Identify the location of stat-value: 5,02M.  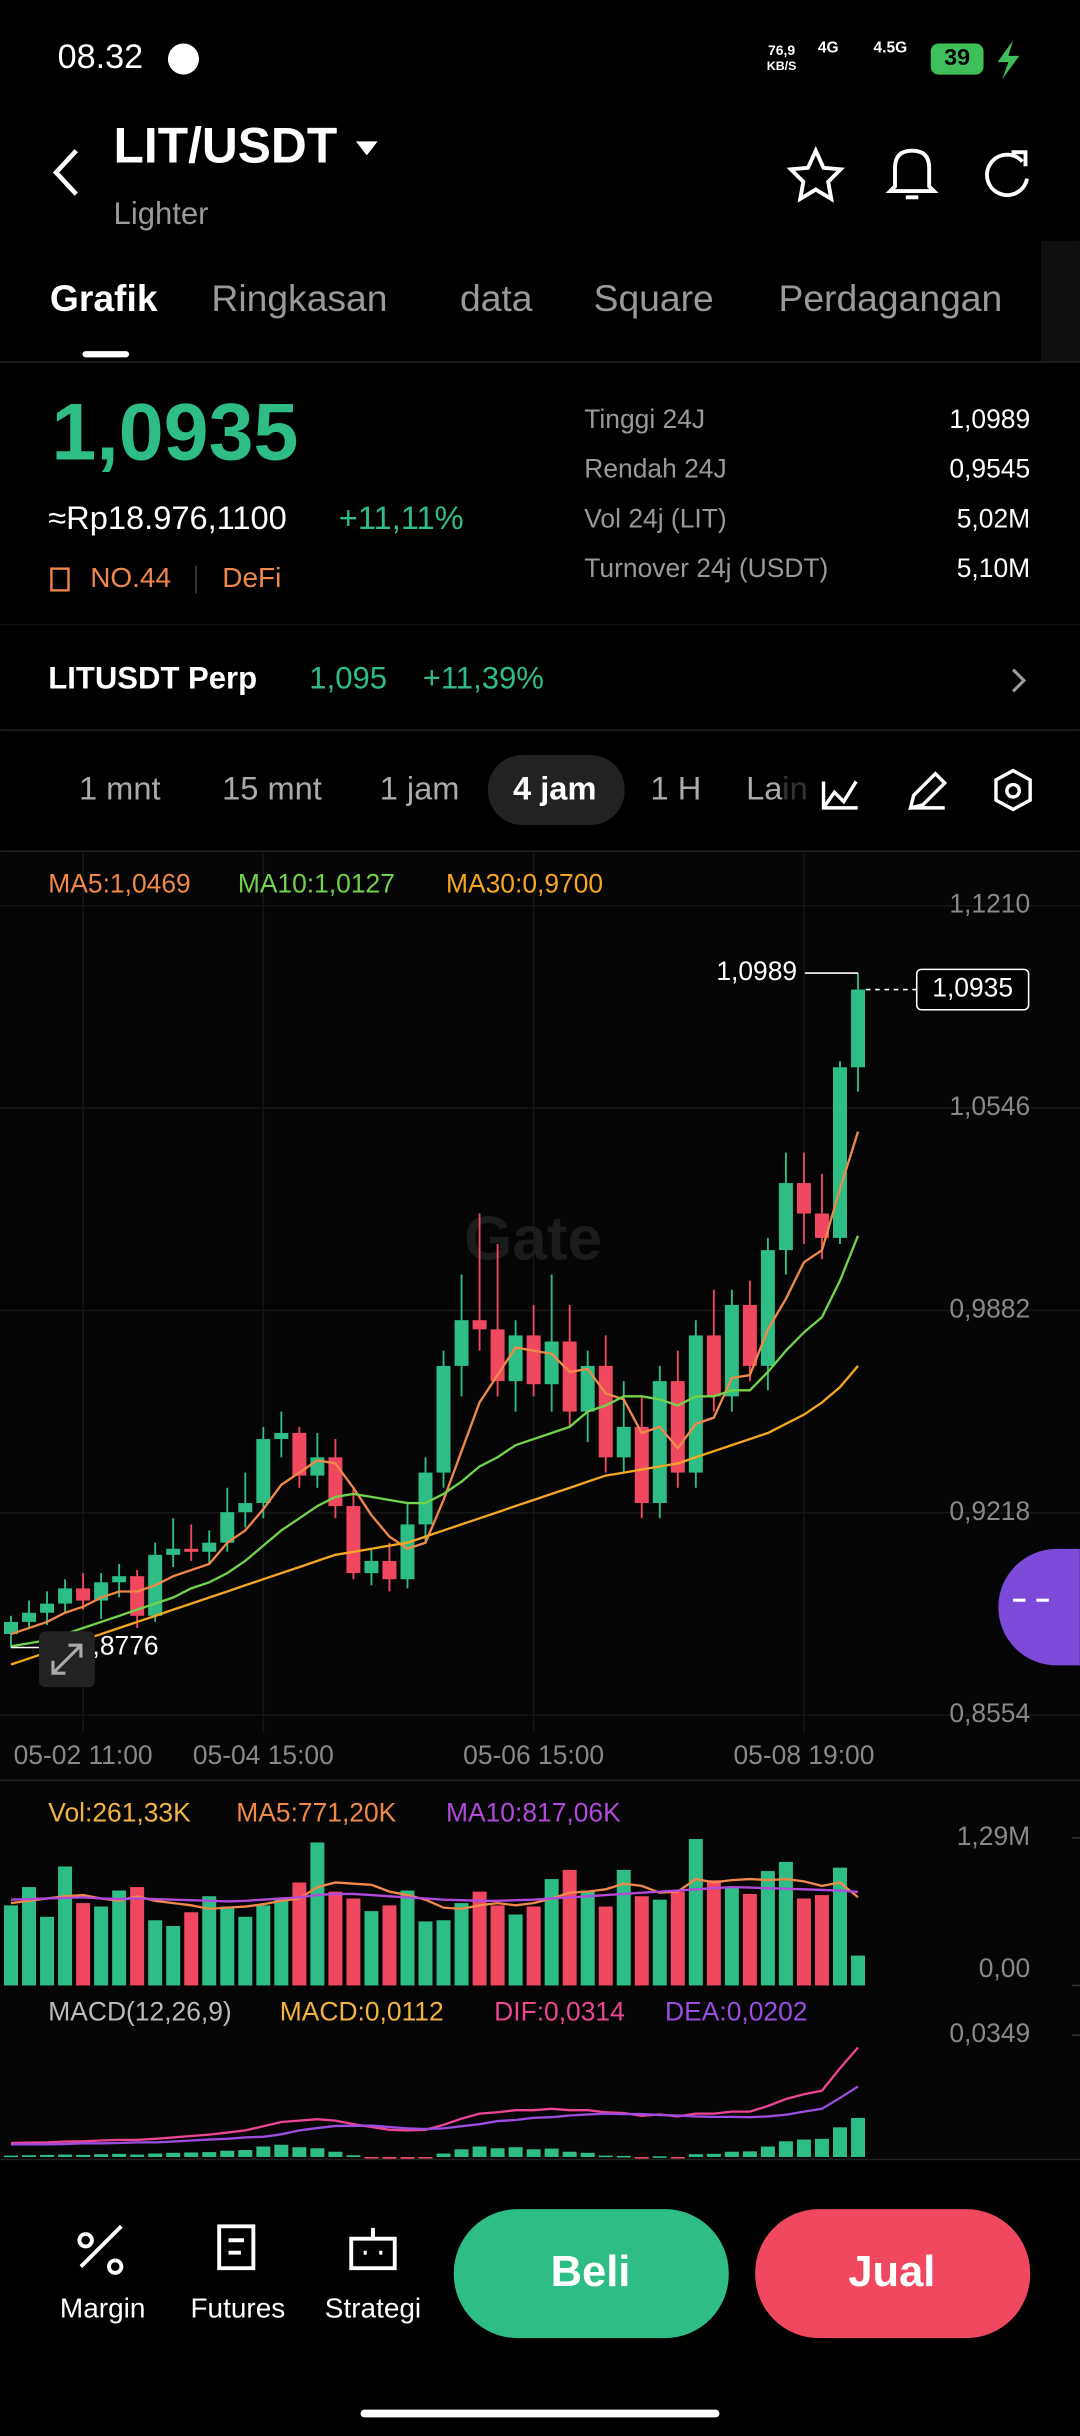
(993, 518).